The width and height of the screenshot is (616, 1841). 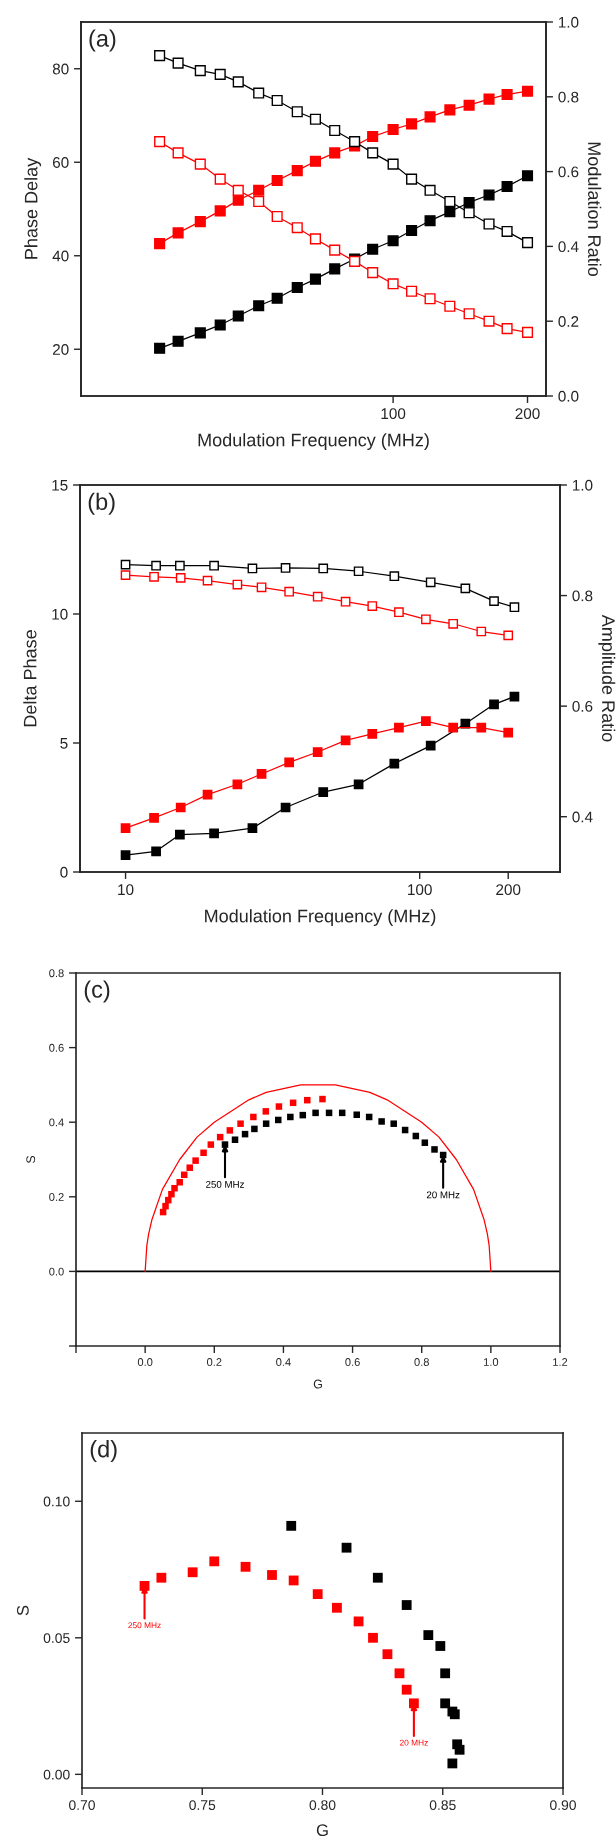 What do you see at coordinates (582, 706) in the screenshot?
I see `y2-tick-label: 0.6` at bounding box center [582, 706].